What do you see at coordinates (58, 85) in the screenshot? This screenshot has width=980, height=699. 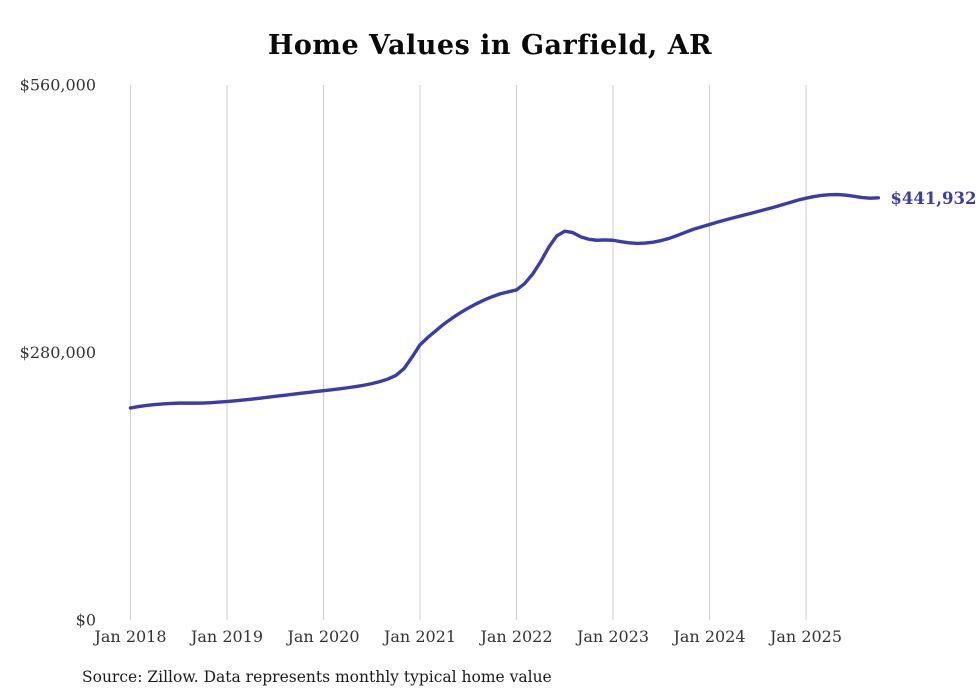 I see `y-axis-tick-label: $560,000` at bounding box center [58, 85].